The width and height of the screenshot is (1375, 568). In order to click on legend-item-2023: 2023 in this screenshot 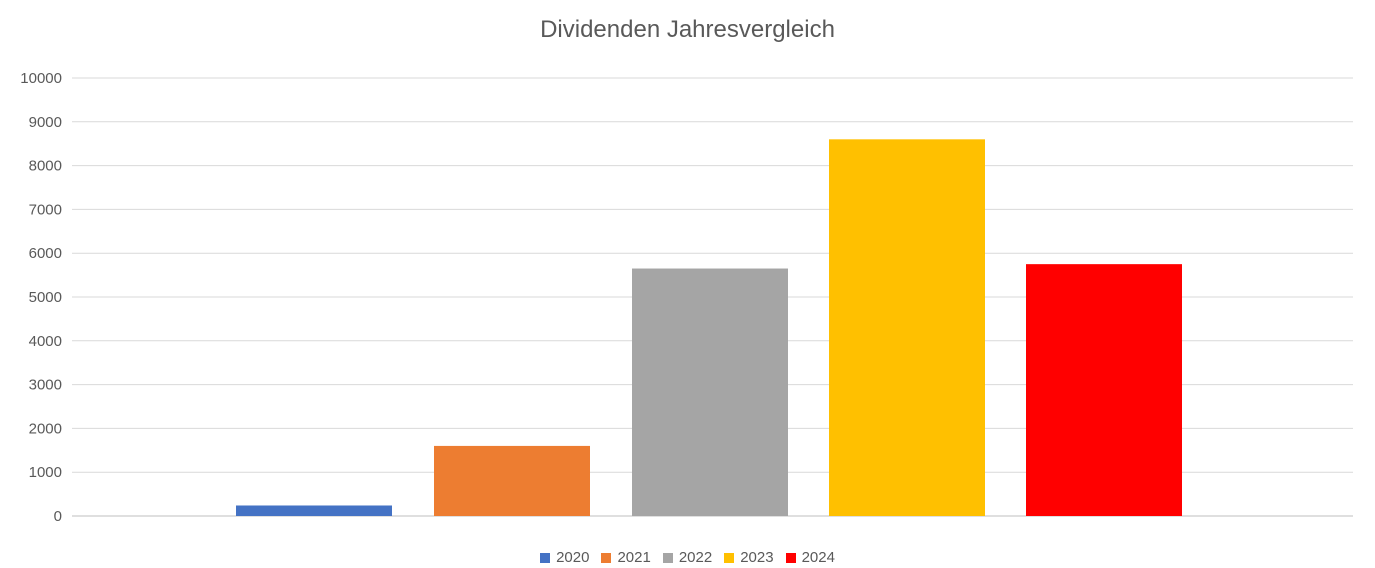, I will do `click(749, 557)`.